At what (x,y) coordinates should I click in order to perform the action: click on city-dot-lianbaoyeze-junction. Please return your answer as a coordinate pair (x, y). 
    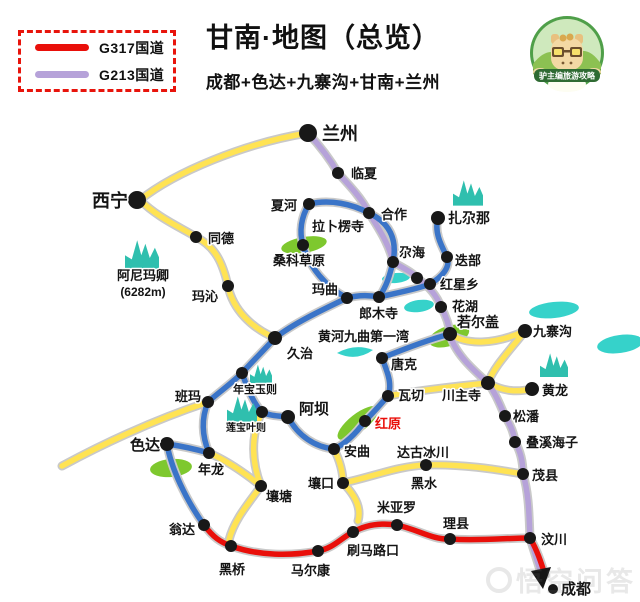
    Looking at the image, I should click on (262, 412).